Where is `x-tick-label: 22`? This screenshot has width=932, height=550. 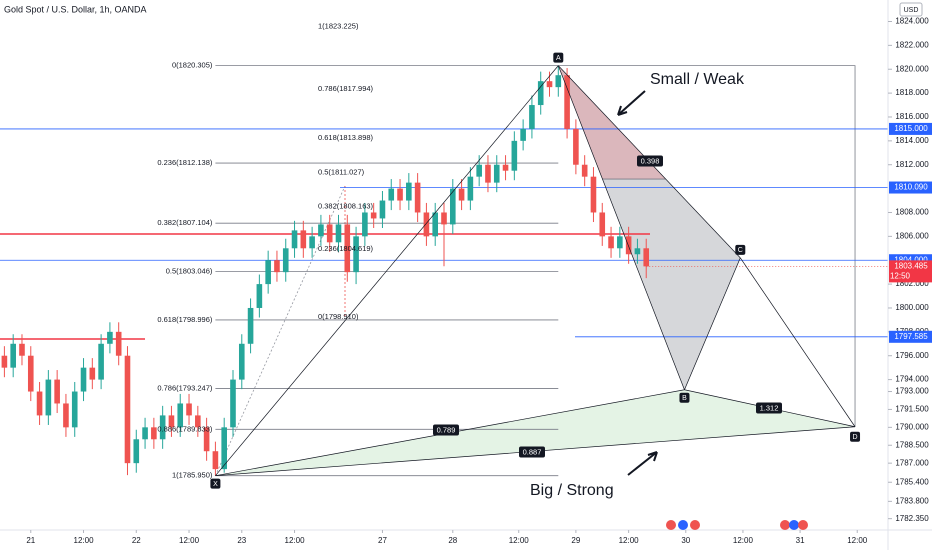 x-tick-label: 22 is located at coordinates (136, 540).